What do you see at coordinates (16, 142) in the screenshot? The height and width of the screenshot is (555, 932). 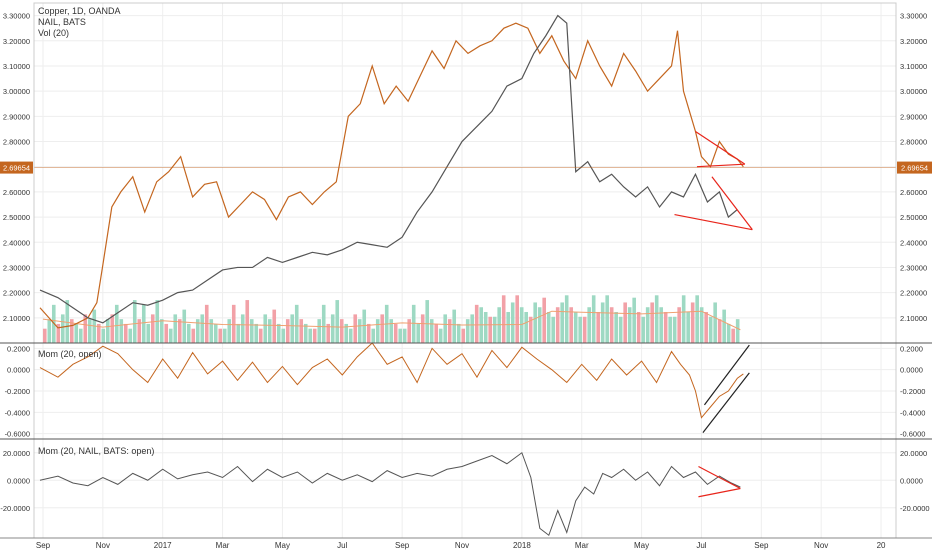 I see `price-tick-label-left: 2.80000` at bounding box center [16, 142].